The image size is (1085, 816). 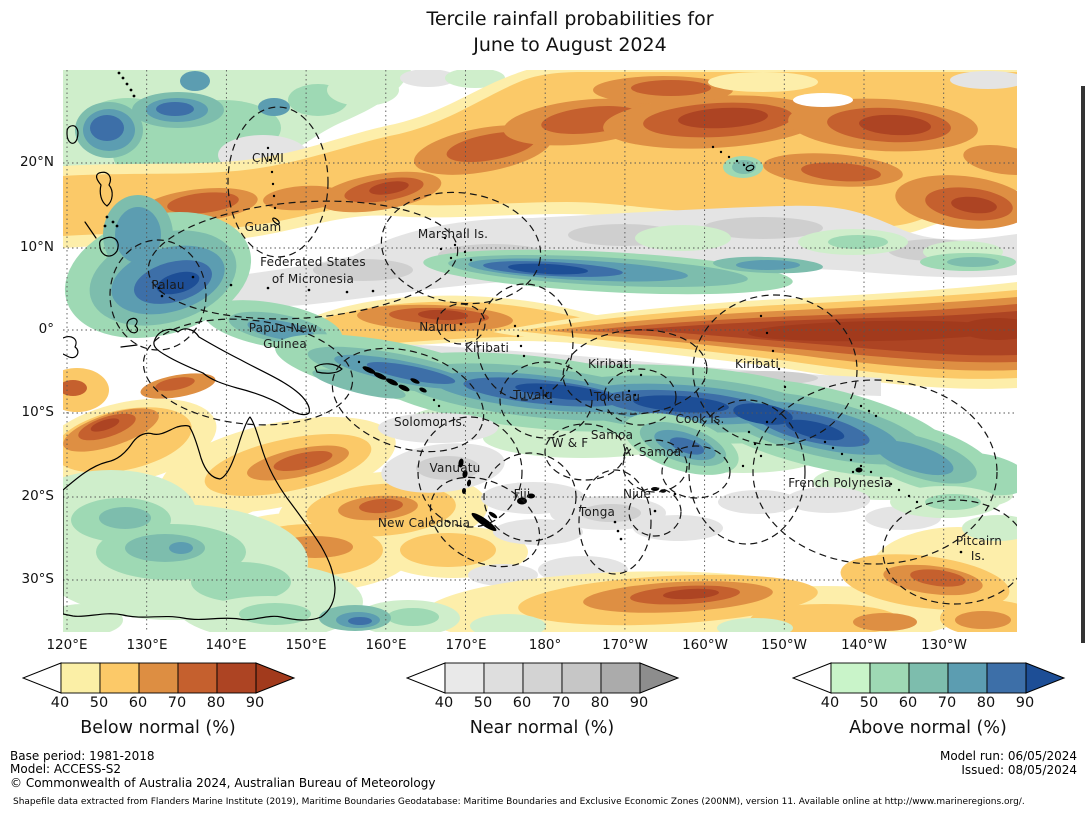 What do you see at coordinates (36, 247) in the screenshot?
I see `lat-tick-10-n: 10°N` at bounding box center [36, 247].